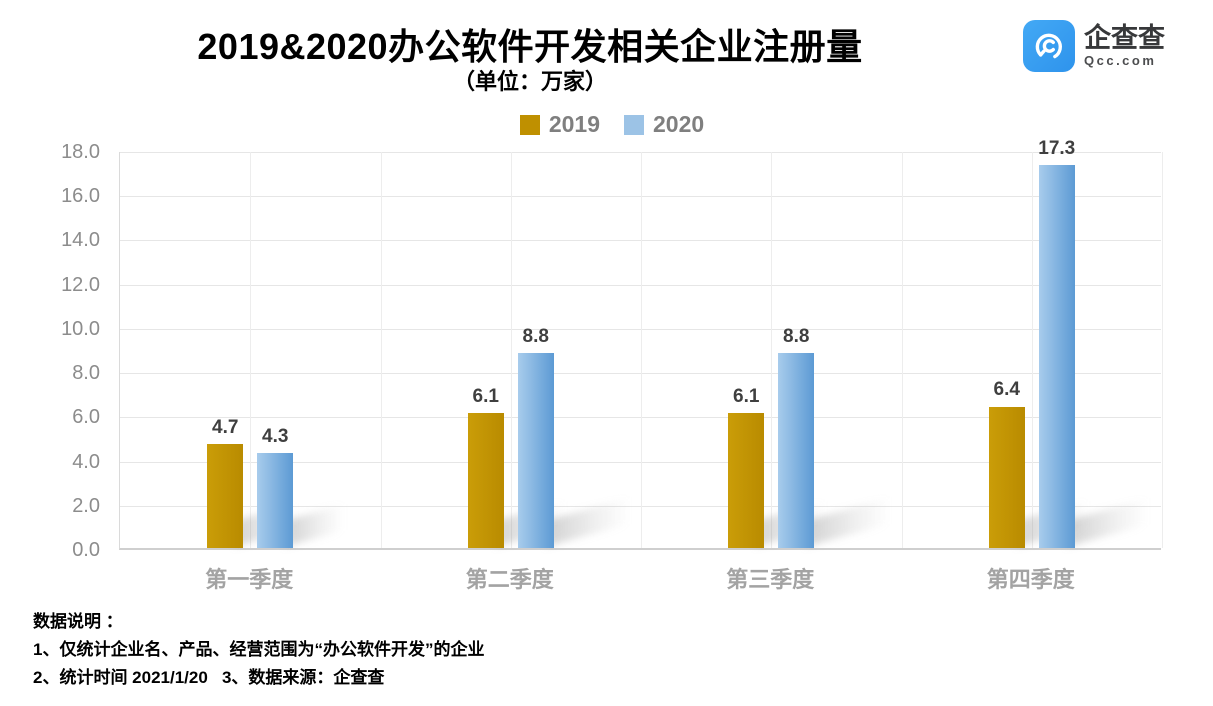 Image resolution: width=1213 pixels, height=706 pixels. What do you see at coordinates (574, 124) in the screenshot?
I see `legend-label-2019: 2019` at bounding box center [574, 124].